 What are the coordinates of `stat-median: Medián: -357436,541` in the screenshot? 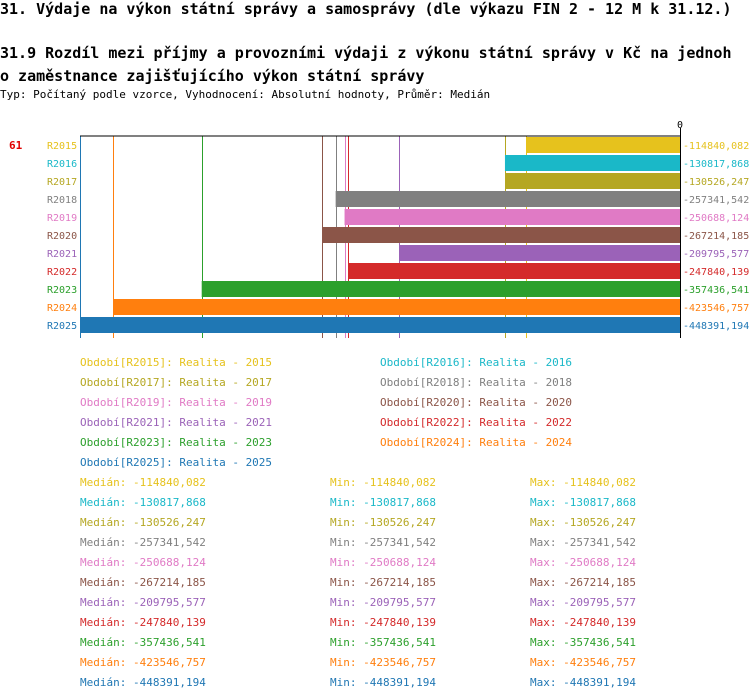 It's located at (143, 642).